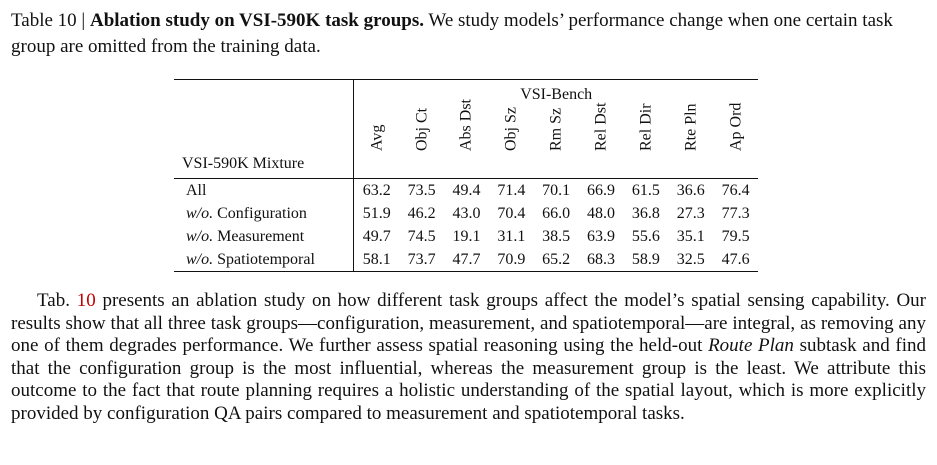 Image resolution: width=937 pixels, height=465 pixels. Describe the element at coordinates (50, 20) in the screenshot. I see `caption-prefix: Table 10 |` at that location.